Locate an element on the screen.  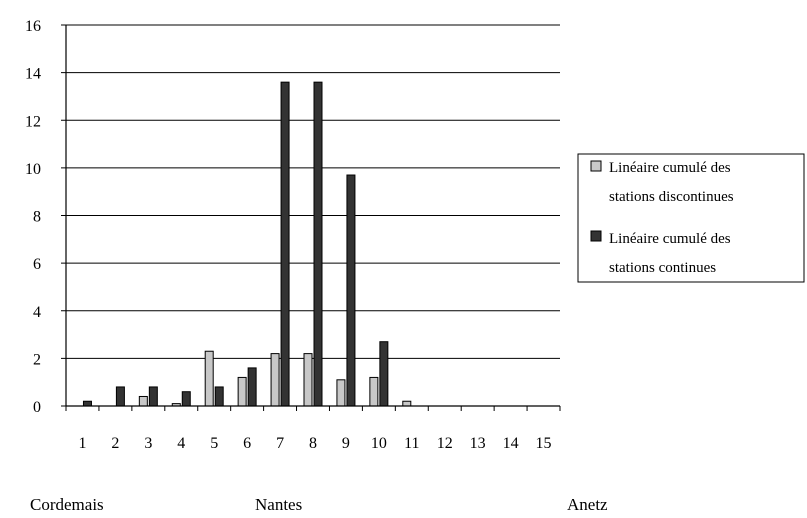
legend-label-discontinues-line2: stations discontinues is located at coordinates (671, 197).